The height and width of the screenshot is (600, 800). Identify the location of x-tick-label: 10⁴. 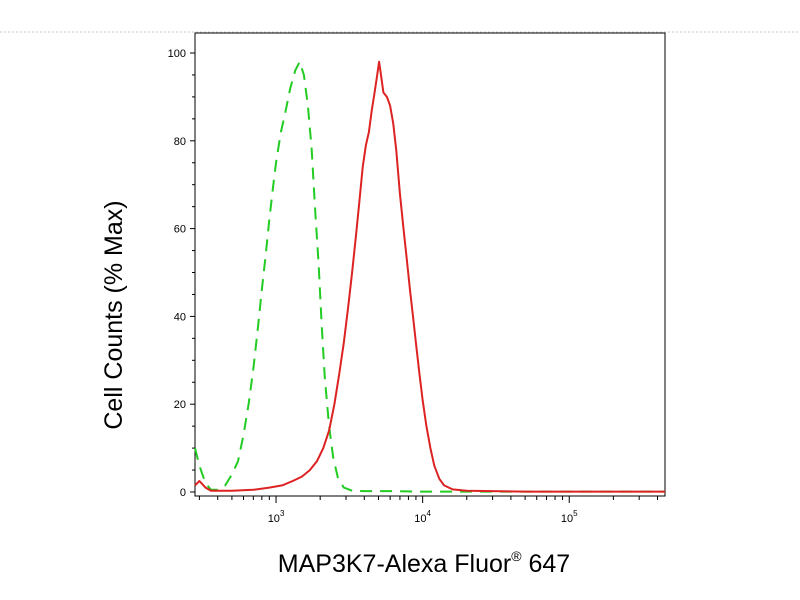
(422, 517).